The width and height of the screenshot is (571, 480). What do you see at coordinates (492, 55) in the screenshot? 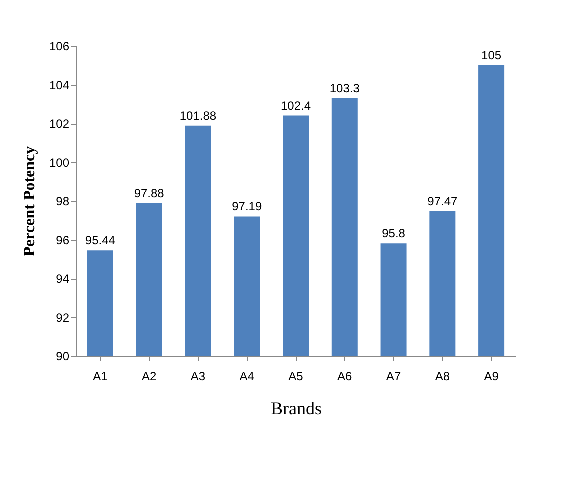
I see `data-label: 105` at bounding box center [492, 55].